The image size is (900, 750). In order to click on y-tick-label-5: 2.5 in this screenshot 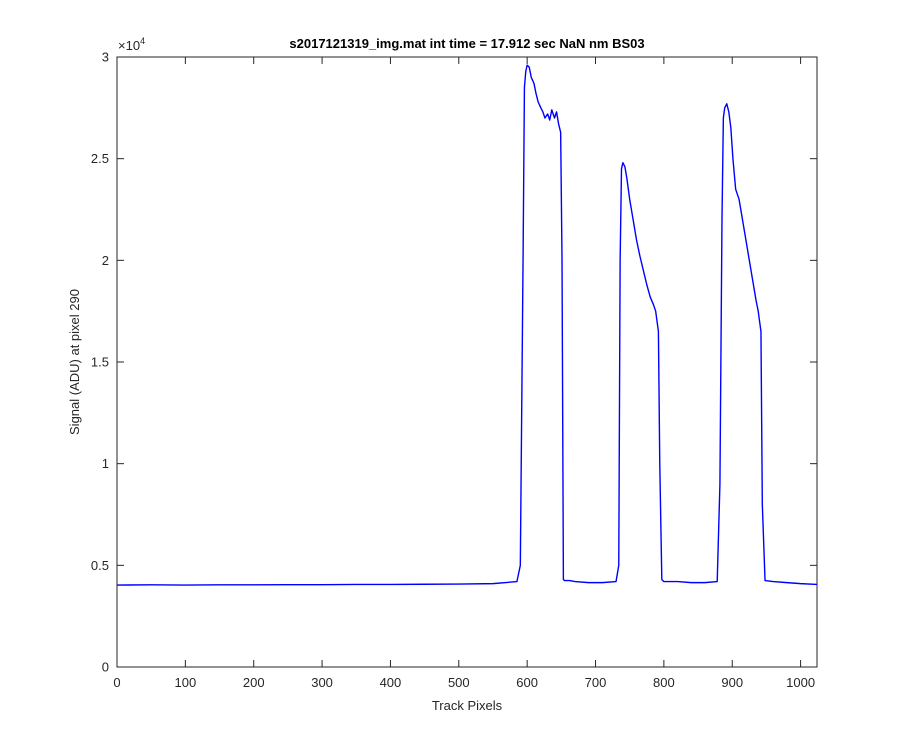, I will do `click(100, 158)`.